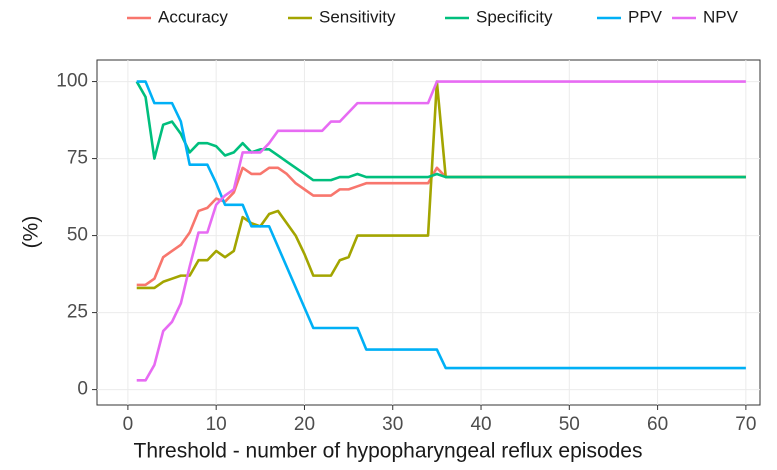  I want to click on x-tick-label: 10, so click(216, 424).